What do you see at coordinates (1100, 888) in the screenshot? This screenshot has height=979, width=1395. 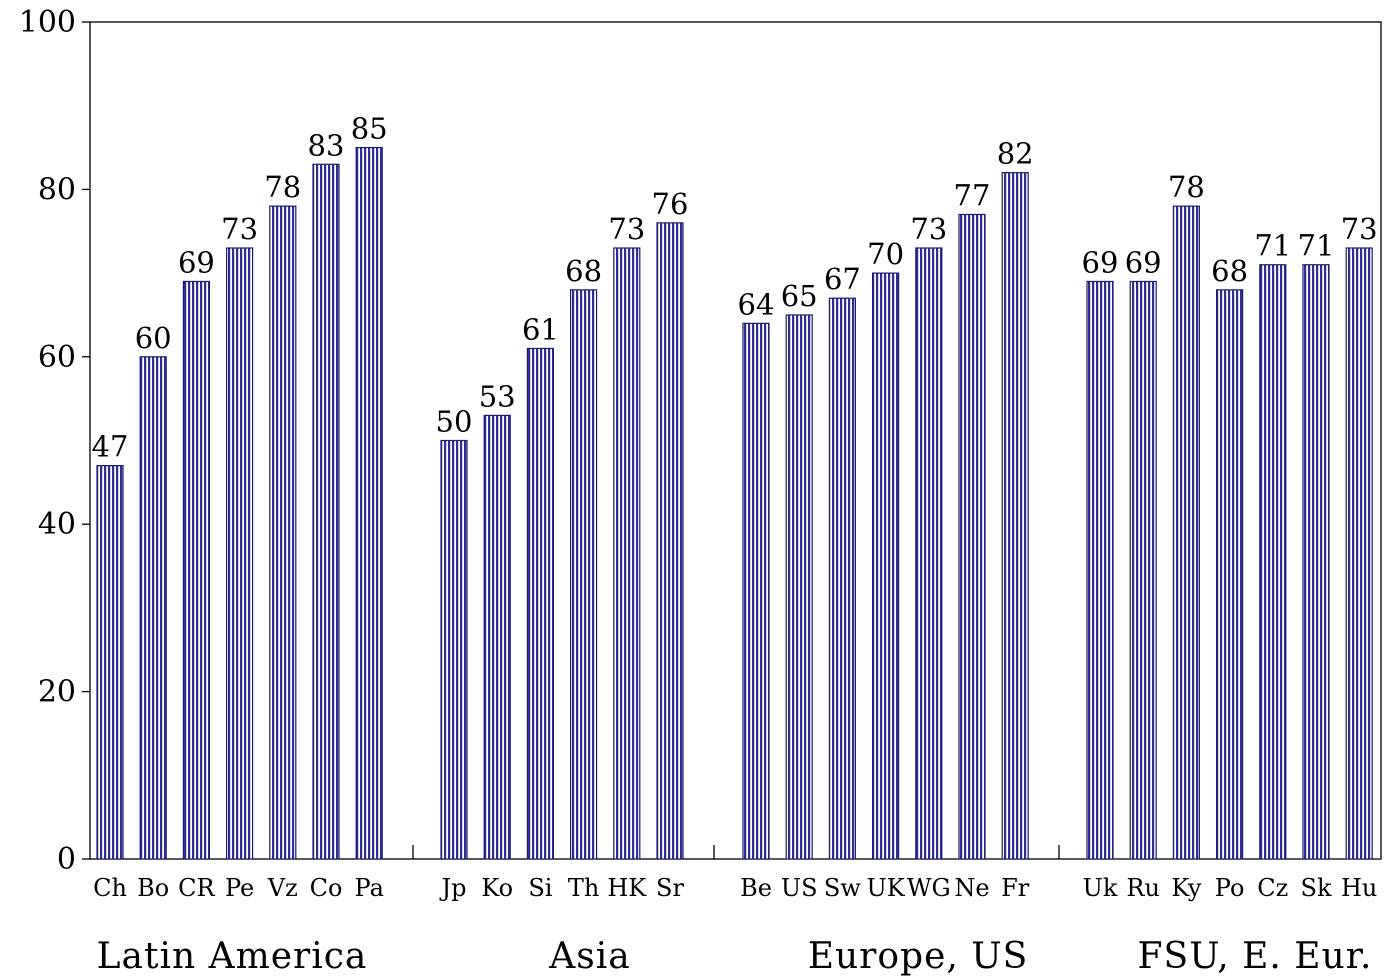 I see `category-label: Uk` at bounding box center [1100, 888].